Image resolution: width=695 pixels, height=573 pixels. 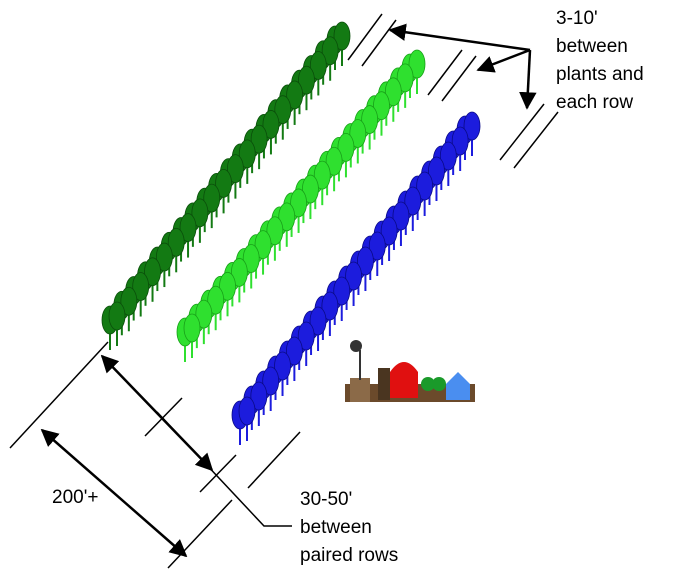 I want to click on row-spacing-label: 30-50', so click(x=326, y=499).